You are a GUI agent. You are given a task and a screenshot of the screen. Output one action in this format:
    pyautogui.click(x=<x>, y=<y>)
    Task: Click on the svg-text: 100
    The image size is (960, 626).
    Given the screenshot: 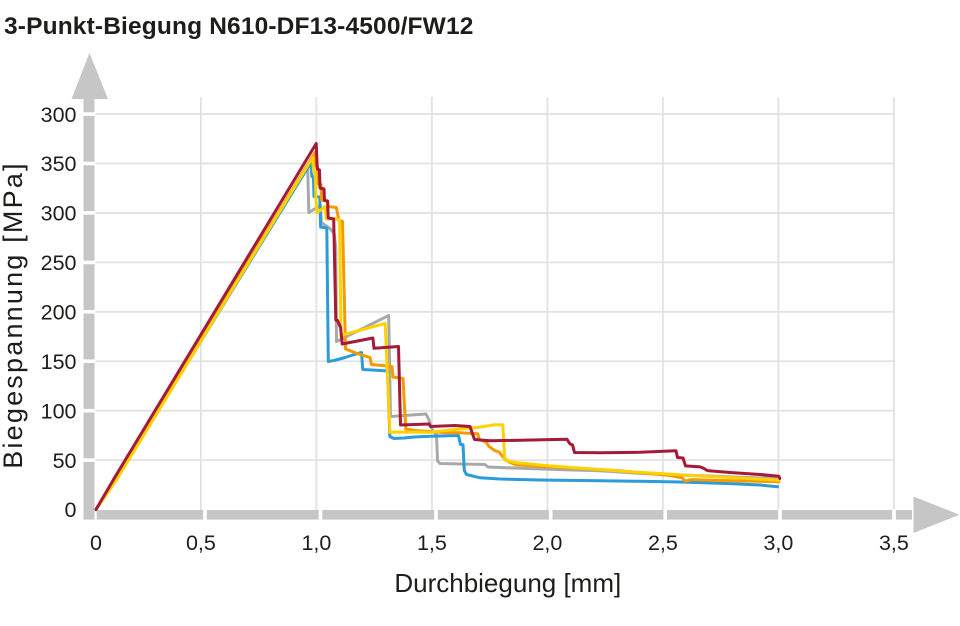 What is the action you would take?
    pyautogui.click(x=59, y=411)
    